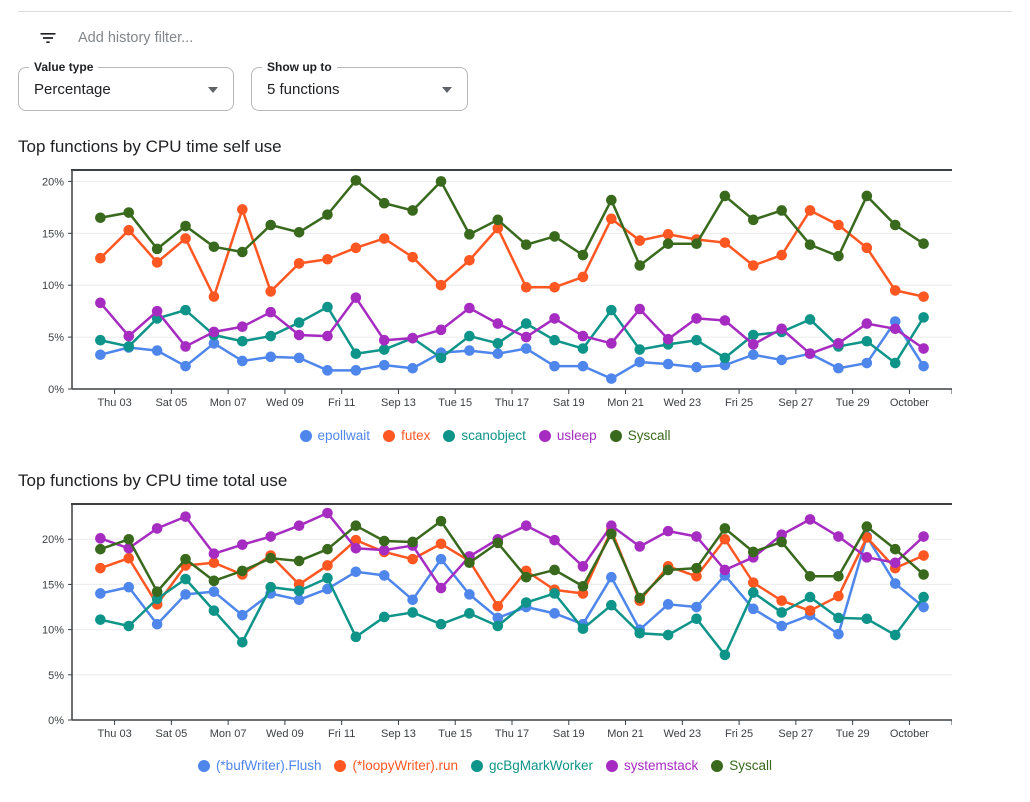  What do you see at coordinates (48, 38) in the screenshot?
I see `filter-list-icon` at bounding box center [48, 38].